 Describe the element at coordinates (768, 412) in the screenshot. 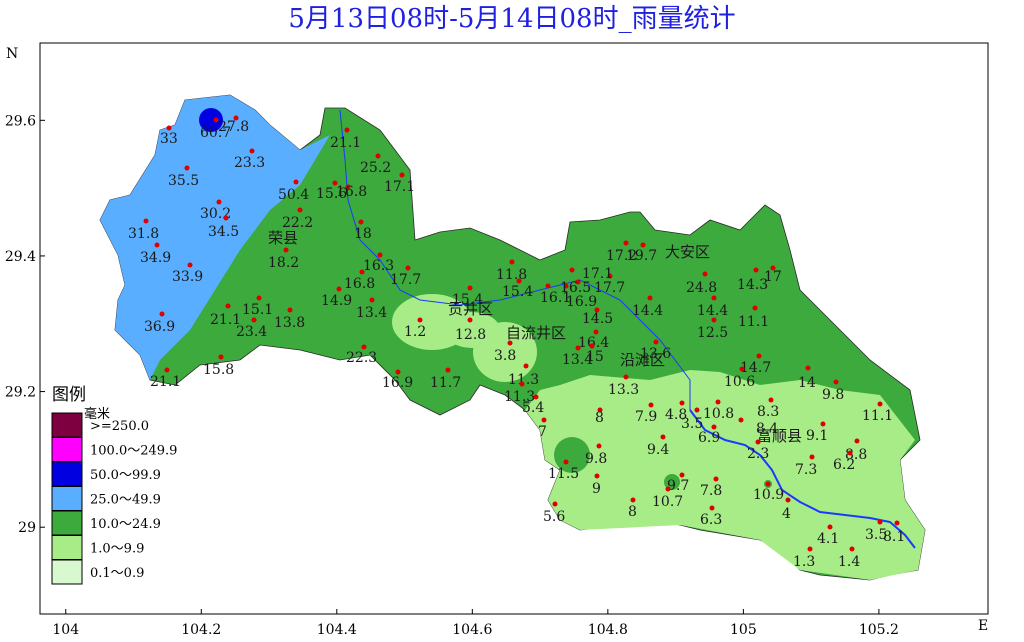

I see `station-value: 8.3` at that location.